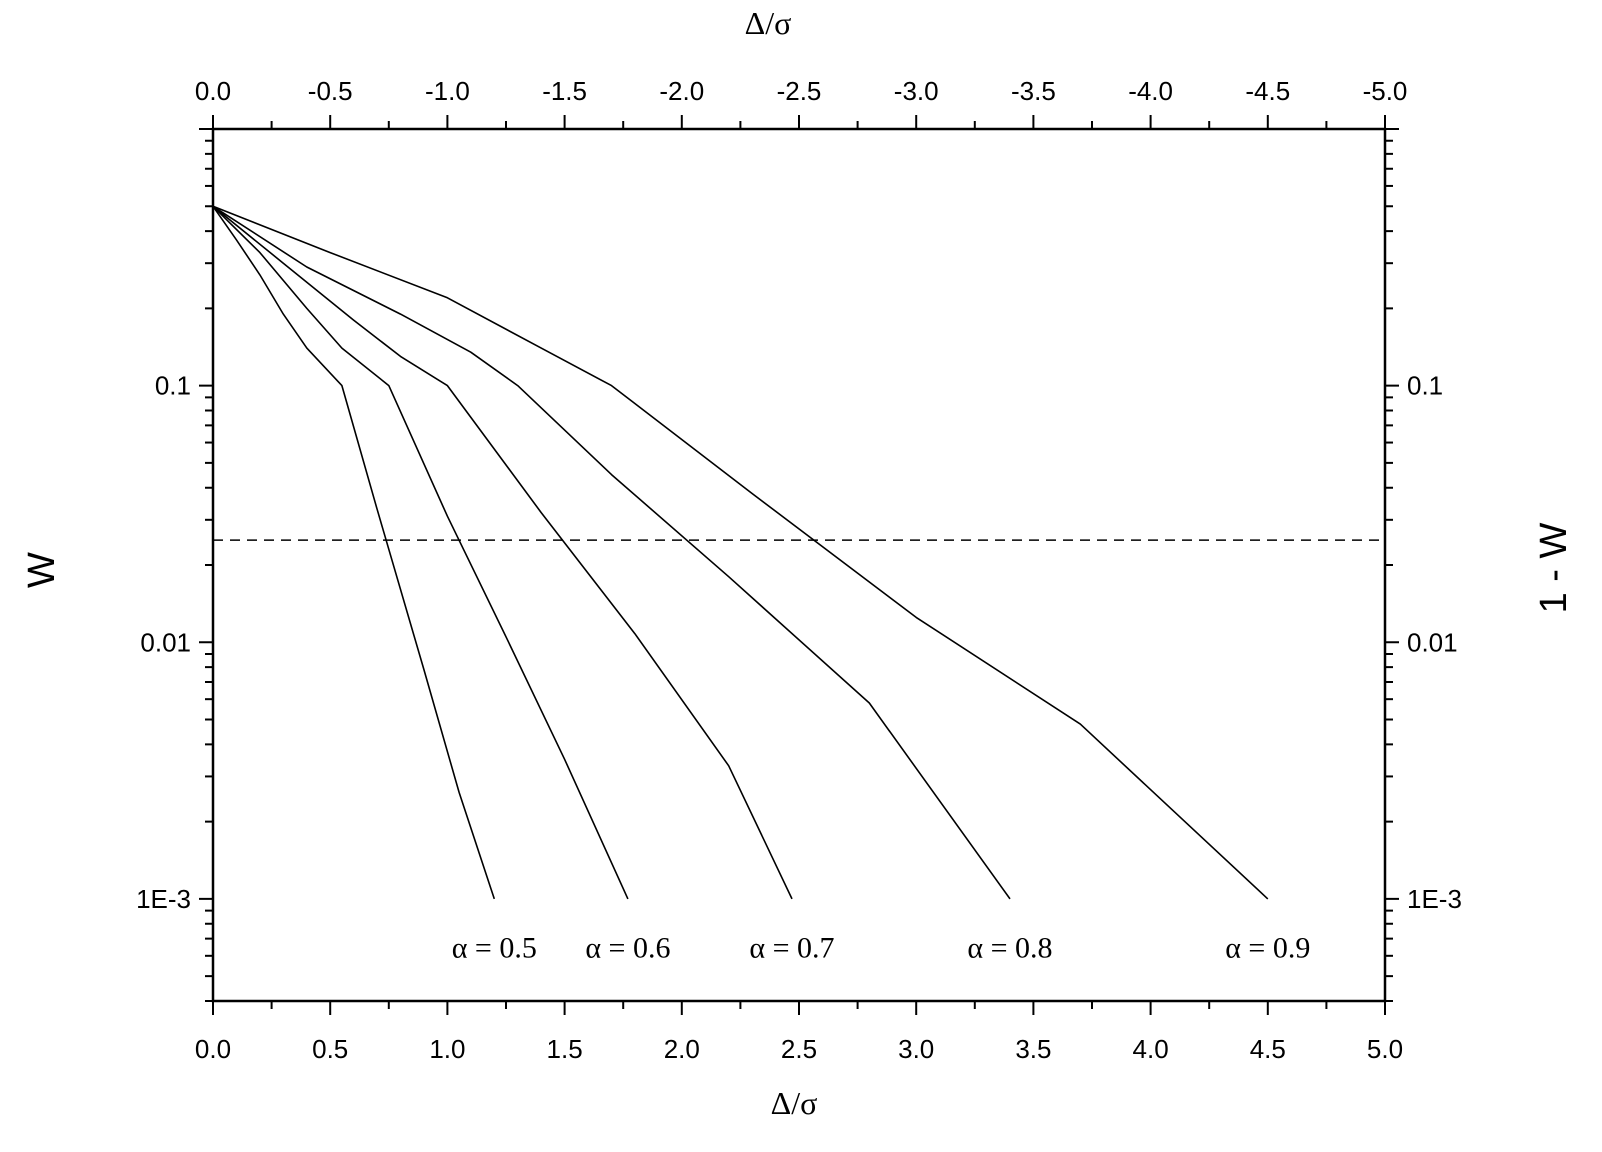 The height and width of the screenshot is (1152, 1602). I want to click on x-tick-label-bottom: 3.0, so click(916, 1049).